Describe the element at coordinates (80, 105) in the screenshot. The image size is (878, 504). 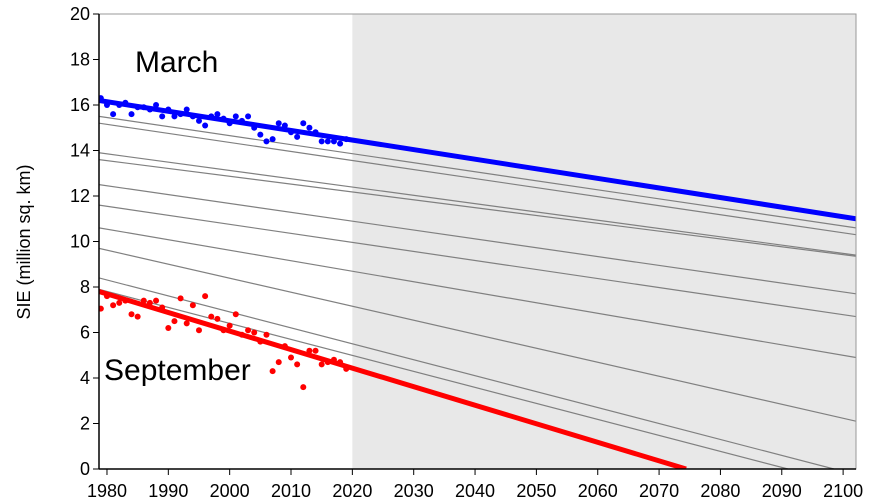
I see `y-tick-label: 16` at that location.